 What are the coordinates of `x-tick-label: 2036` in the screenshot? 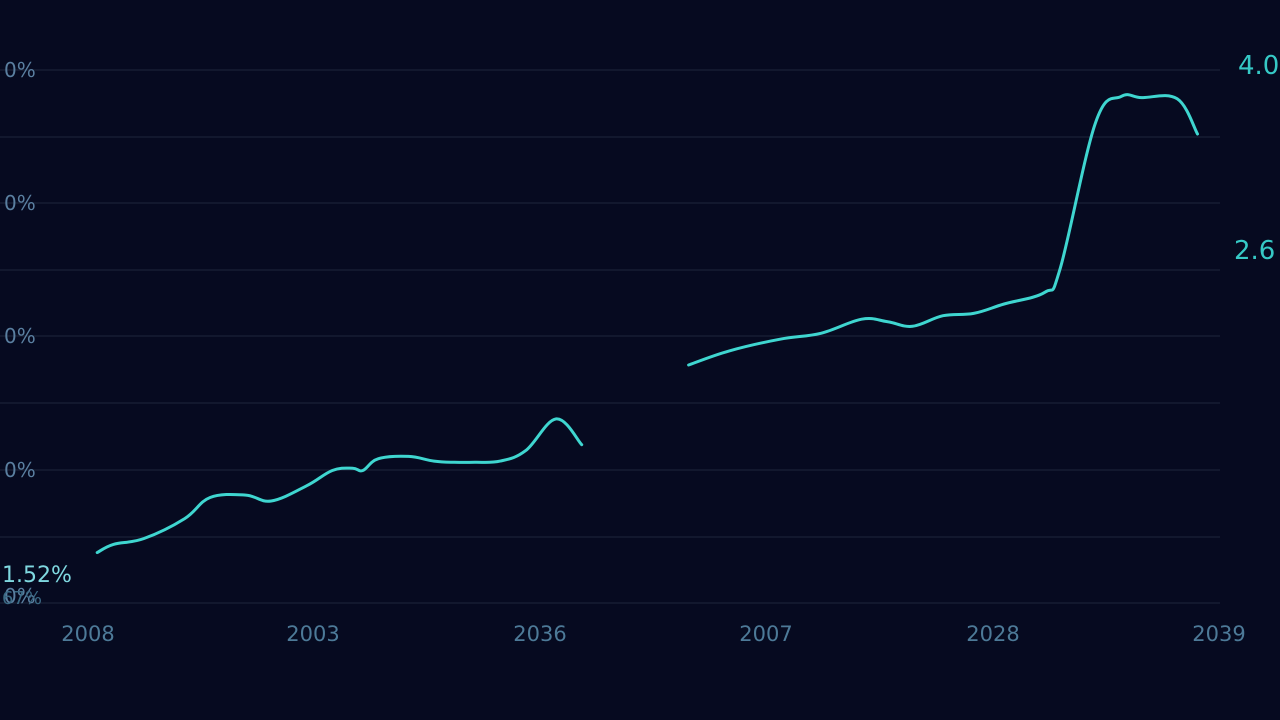 It's located at (539, 634).